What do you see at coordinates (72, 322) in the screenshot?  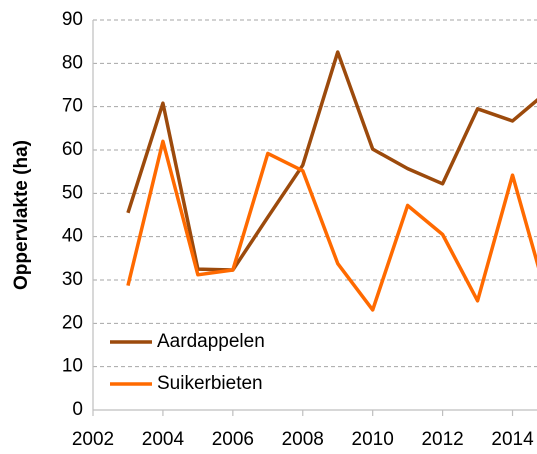 I see `y-tick-label: 20` at bounding box center [72, 322].